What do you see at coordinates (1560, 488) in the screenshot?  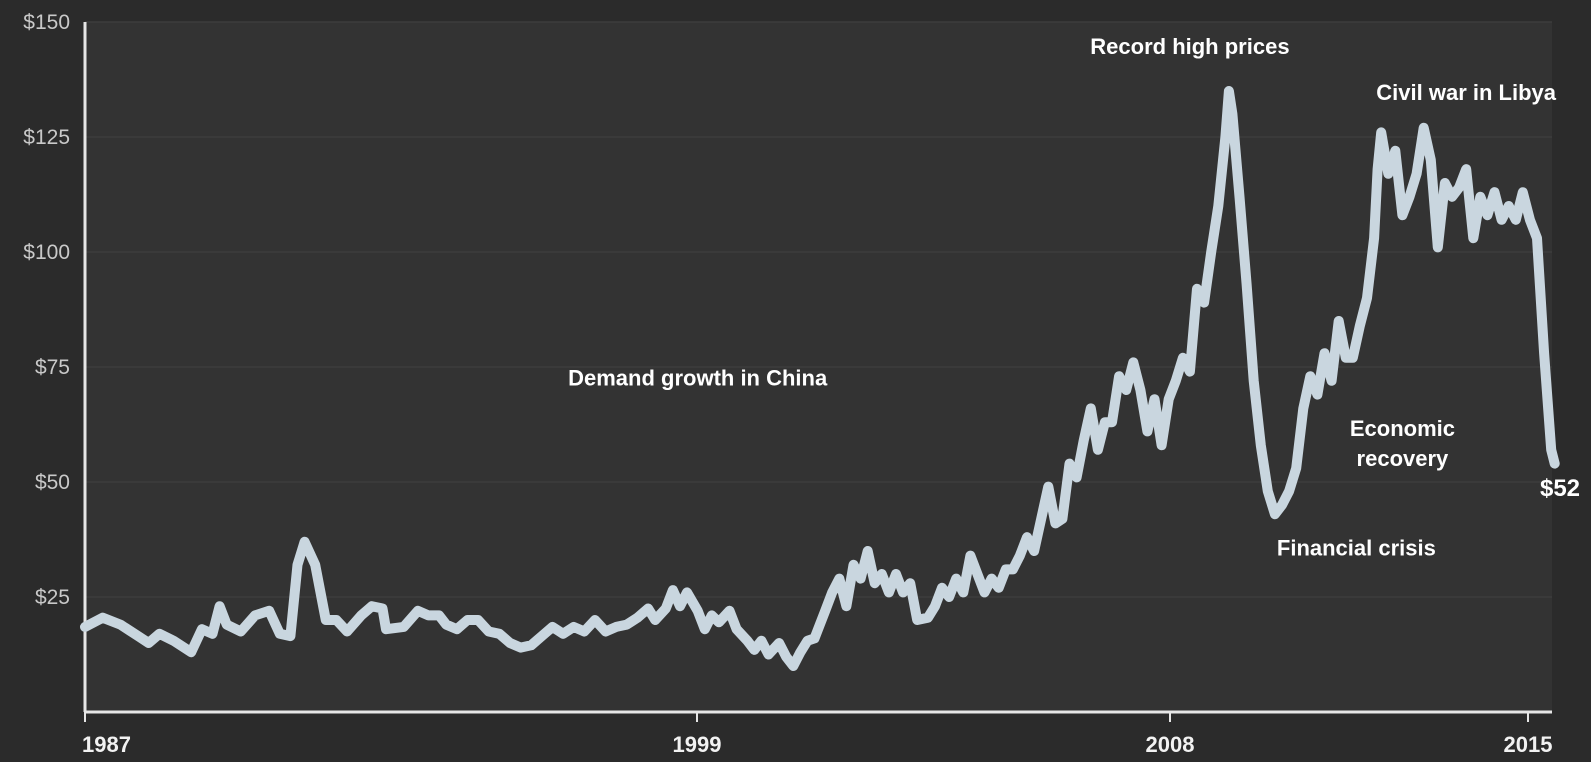 I see `end-value-label: $52` at bounding box center [1560, 488].